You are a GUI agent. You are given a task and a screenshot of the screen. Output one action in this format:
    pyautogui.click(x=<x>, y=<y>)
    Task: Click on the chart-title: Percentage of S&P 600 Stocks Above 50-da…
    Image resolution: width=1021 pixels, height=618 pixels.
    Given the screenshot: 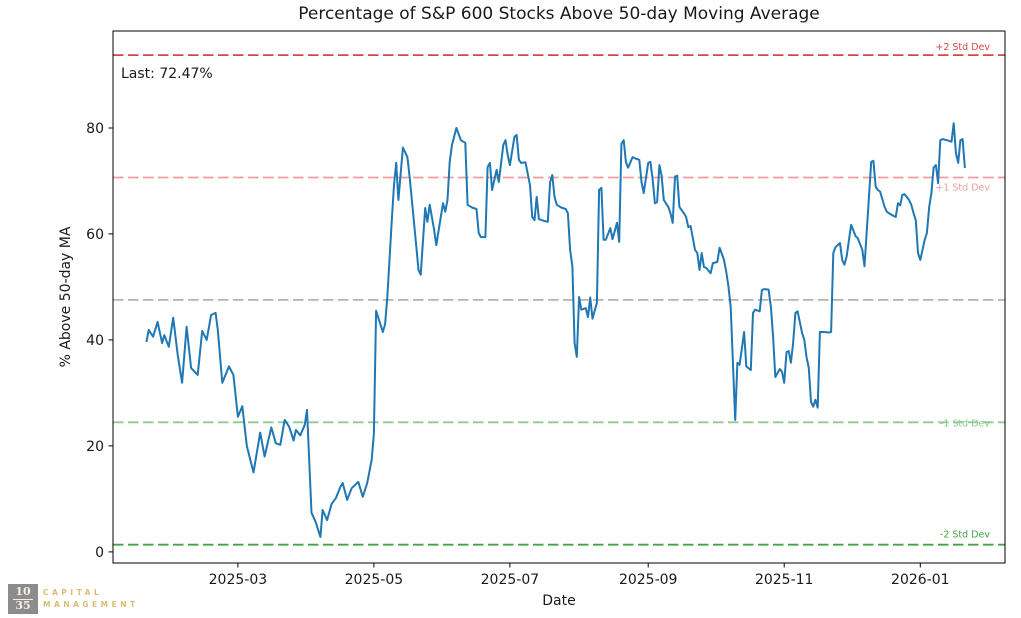 What is the action you would take?
    pyautogui.click(x=559, y=14)
    